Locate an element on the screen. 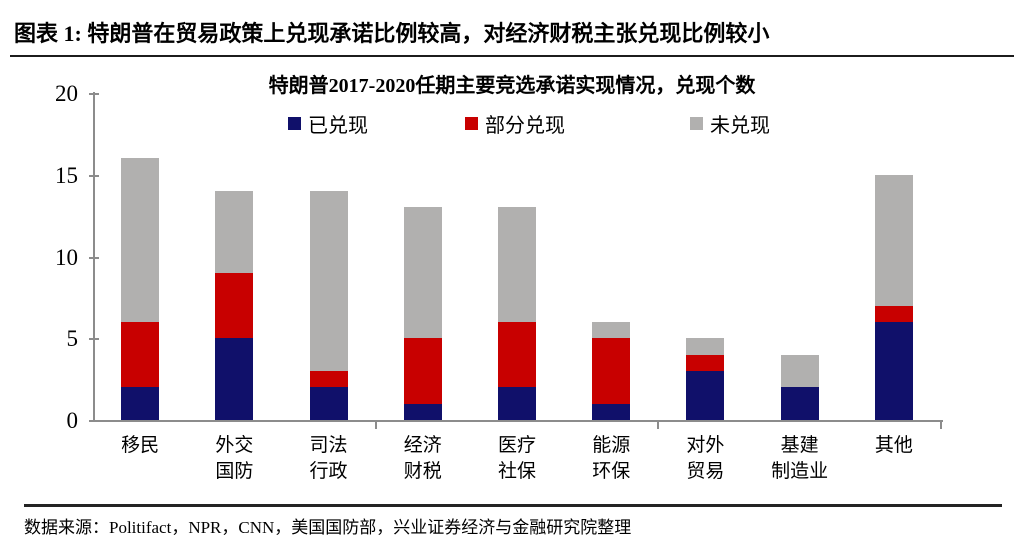  legend-label: 部分兑现 is located at coordinates (525, 126).